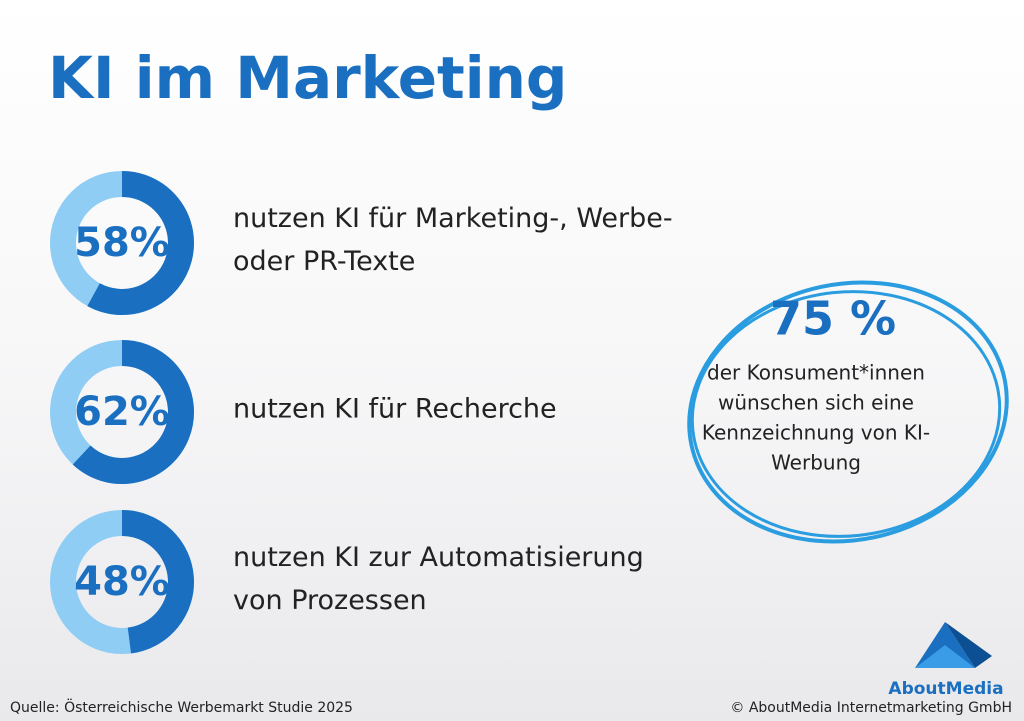 This screenshot has width=1024, height=721. What do you see at coordinates (307, 78) in the screenshot?
I see `title: KI im Marketing` at bounding box center [307, 78].